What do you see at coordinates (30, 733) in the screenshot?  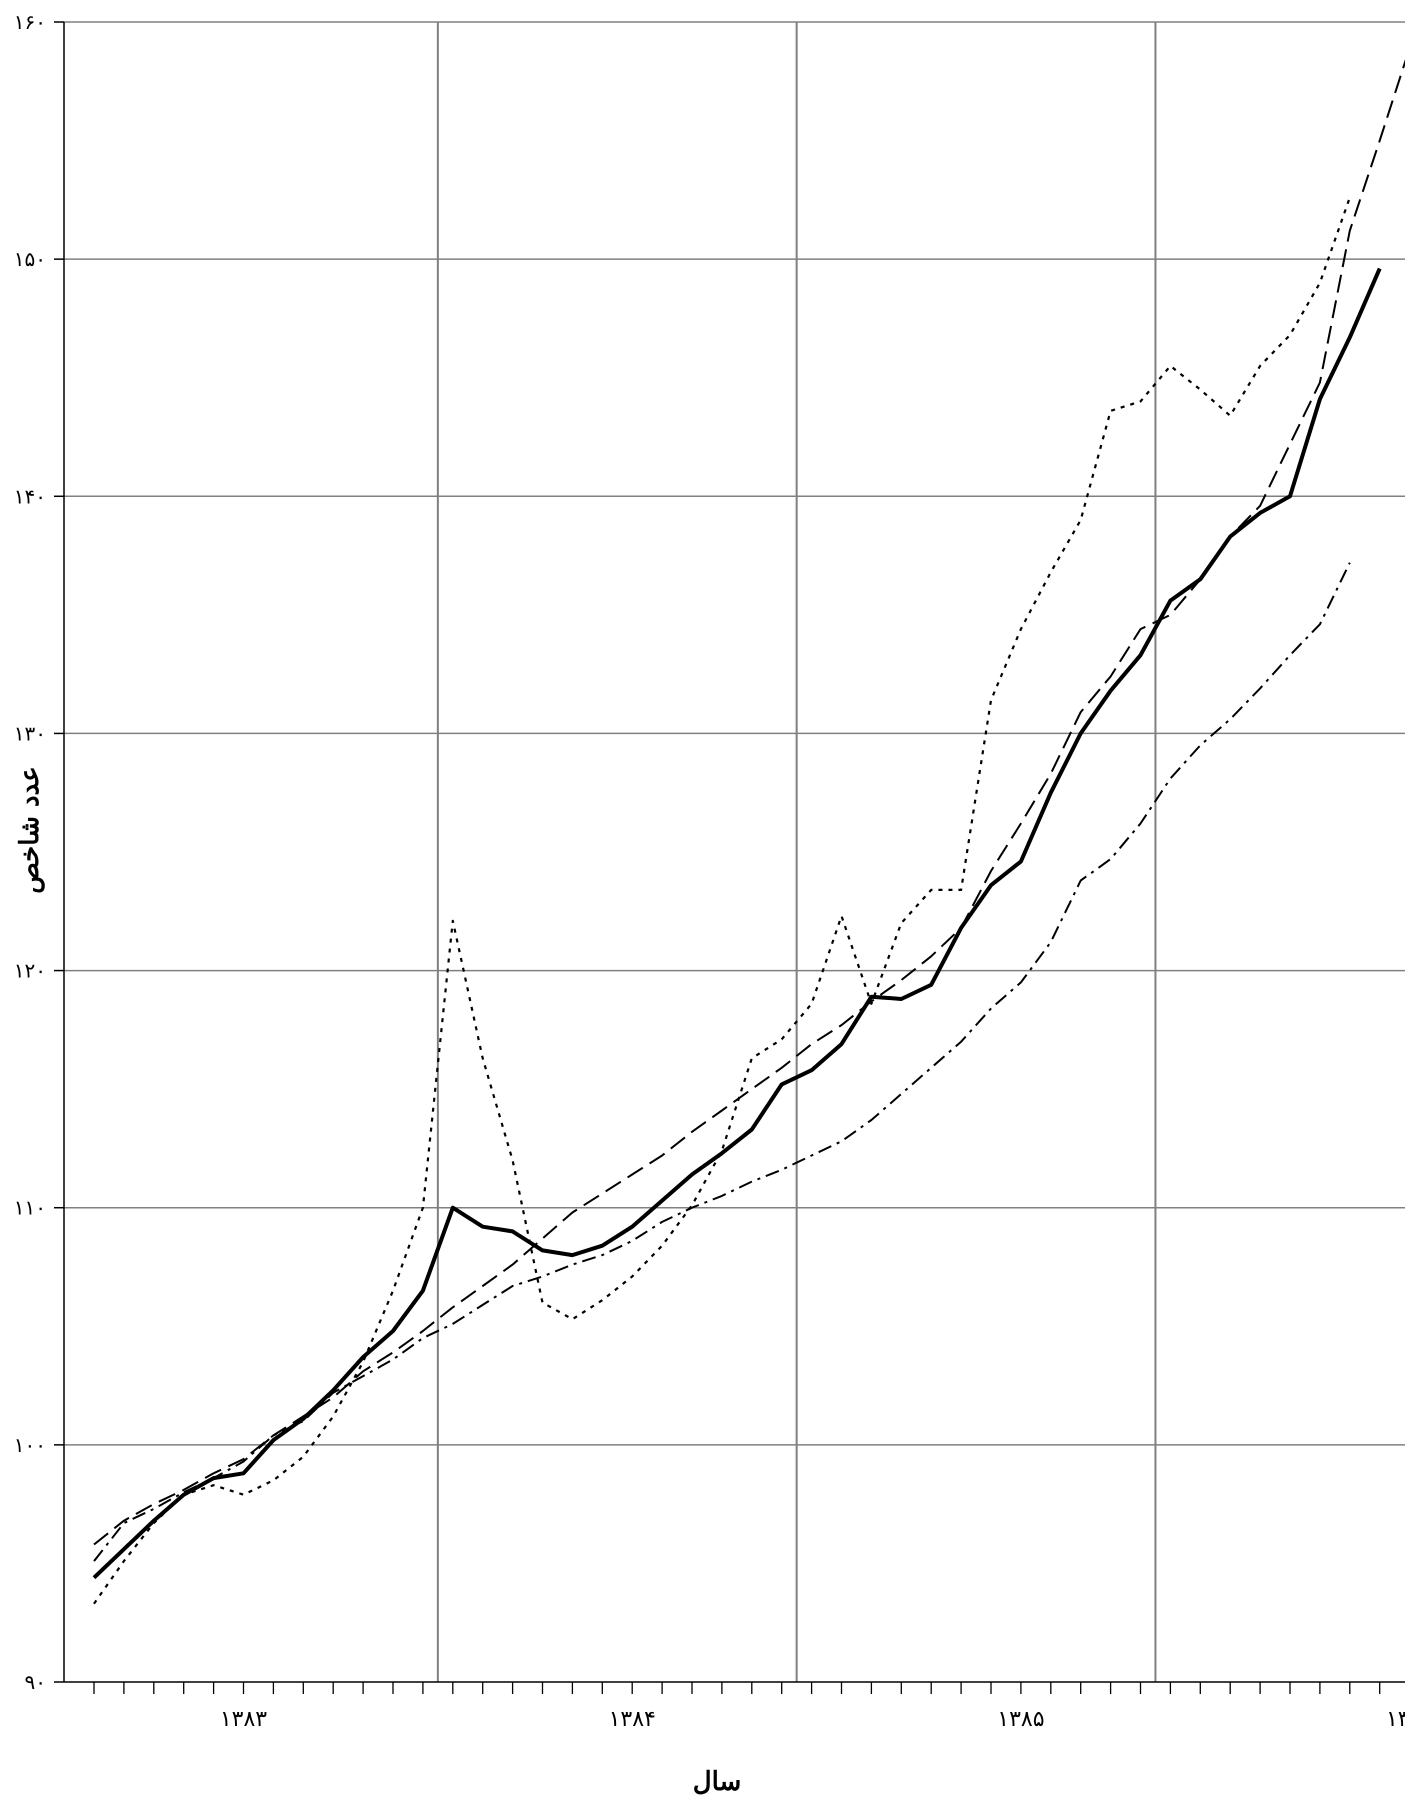 I see `y-tick-label: ۱۳۰` at bounding box center [30, 733].